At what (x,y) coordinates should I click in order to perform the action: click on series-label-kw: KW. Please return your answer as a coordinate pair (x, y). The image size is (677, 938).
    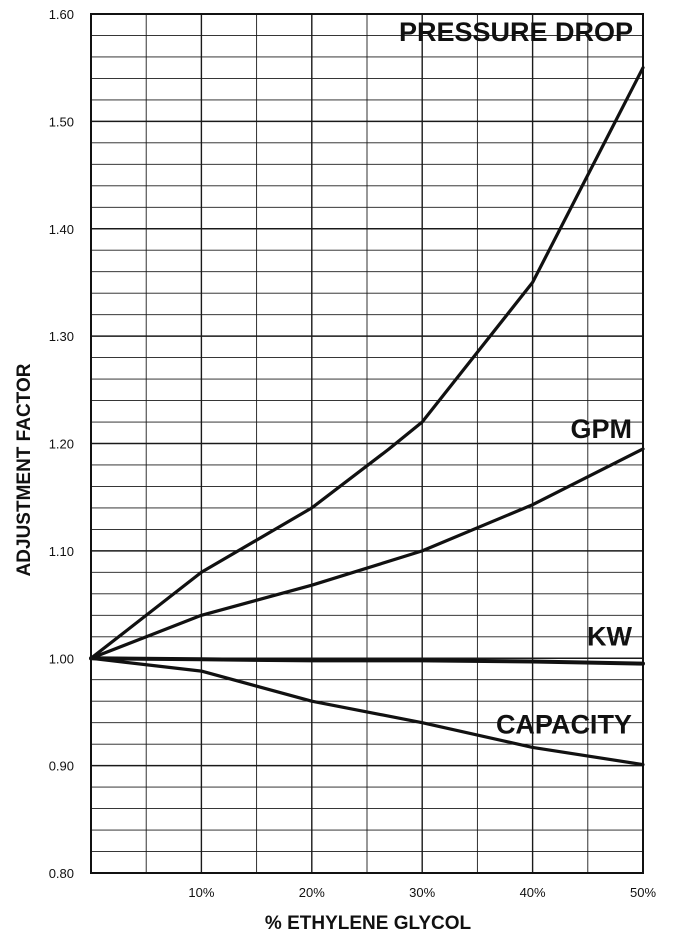
    Looking at the image, I should click on (609, 636).